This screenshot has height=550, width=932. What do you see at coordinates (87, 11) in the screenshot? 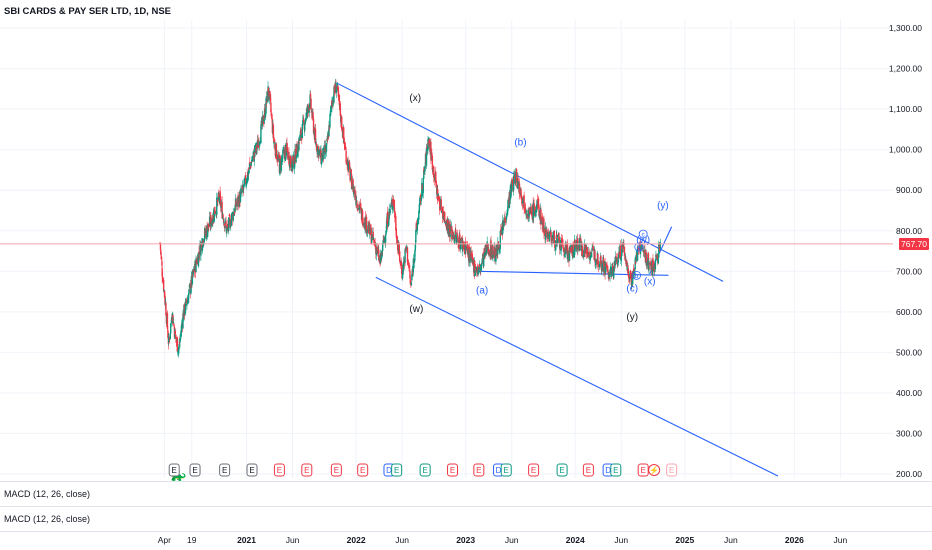
I see `symbol-title: SBI CARDS & PAY SER LTD, 1D, NSE` at bounding box center [87, 11].